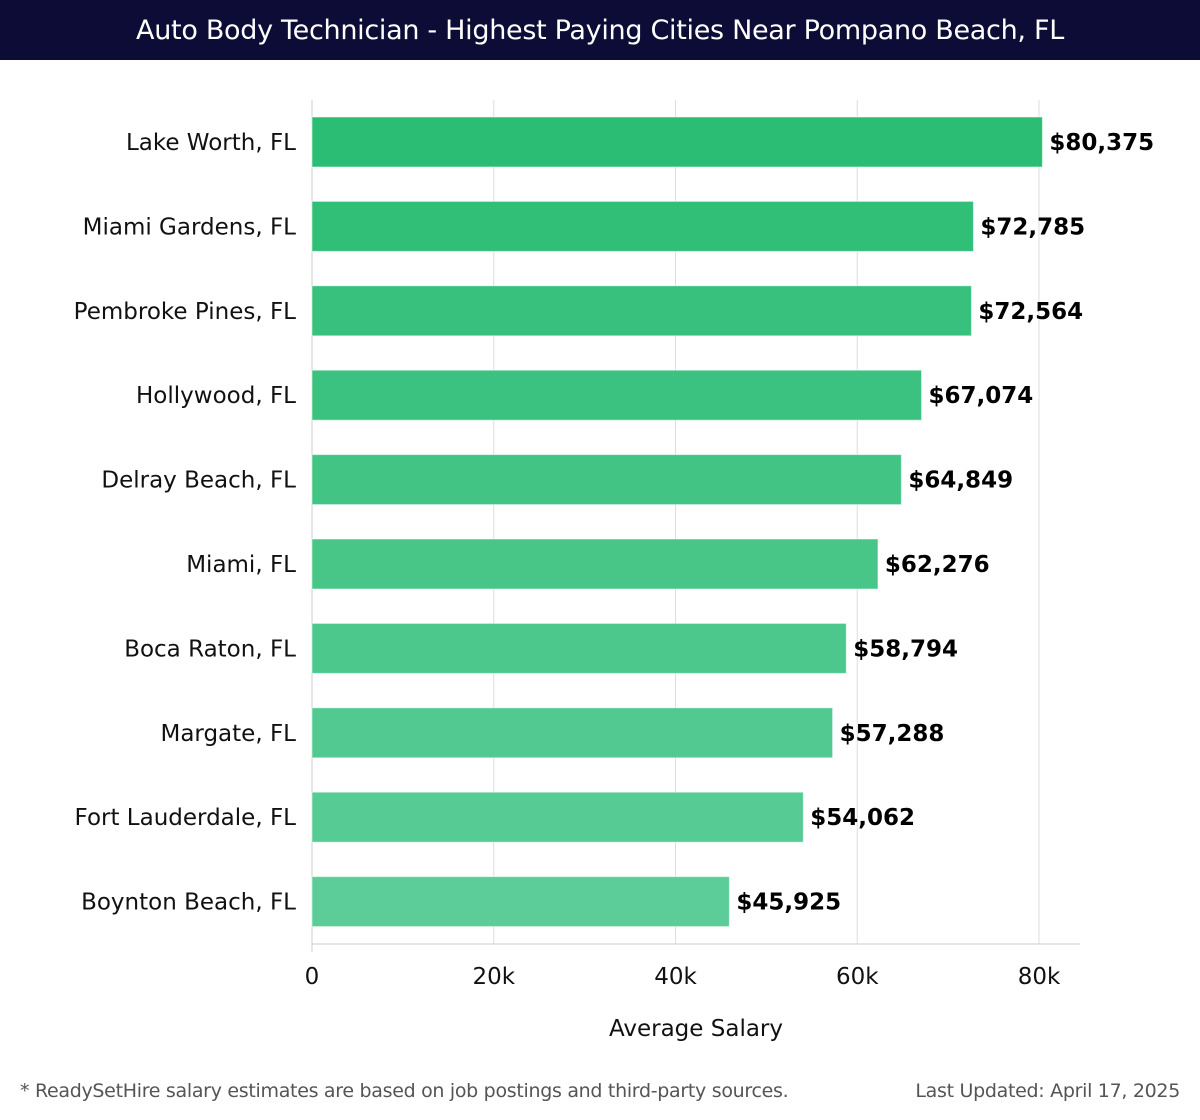 Image resolution: width=1200 pixels, height=1120 pixels. I want to click on x-tick-label: 80k, so click(1039, 977).